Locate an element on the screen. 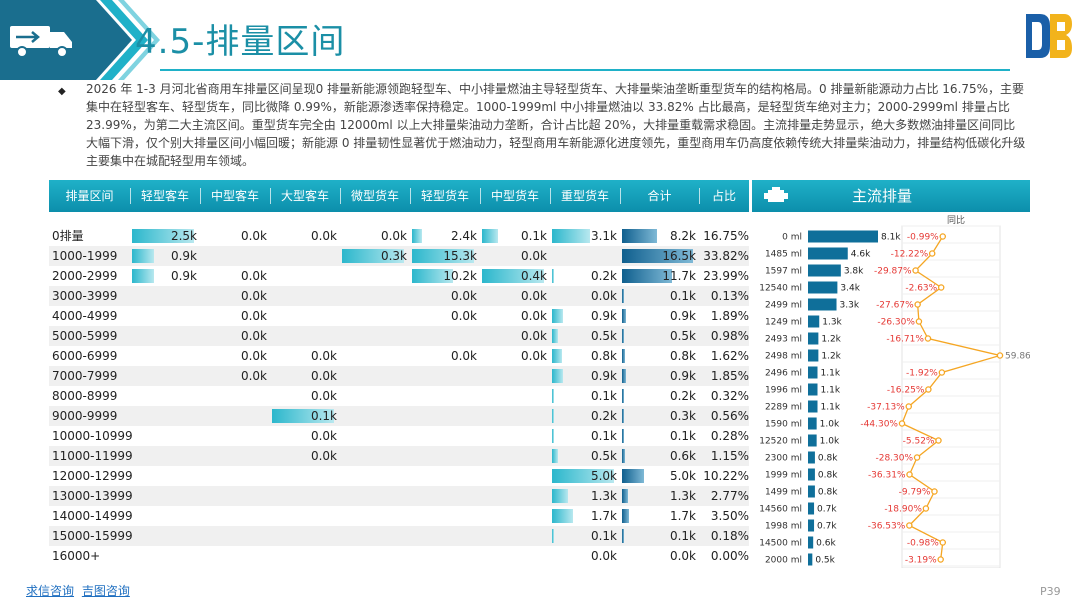 This screenshot has width=1080, height=607. table-cell: 5.0k is located at coordinates (585, 476).